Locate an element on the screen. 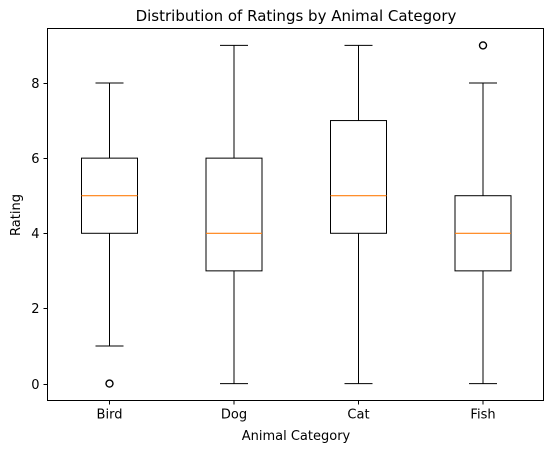 Image resolution: width=554 pixels, height=453 pixels. box-fish is located at coordinates (483, 213).